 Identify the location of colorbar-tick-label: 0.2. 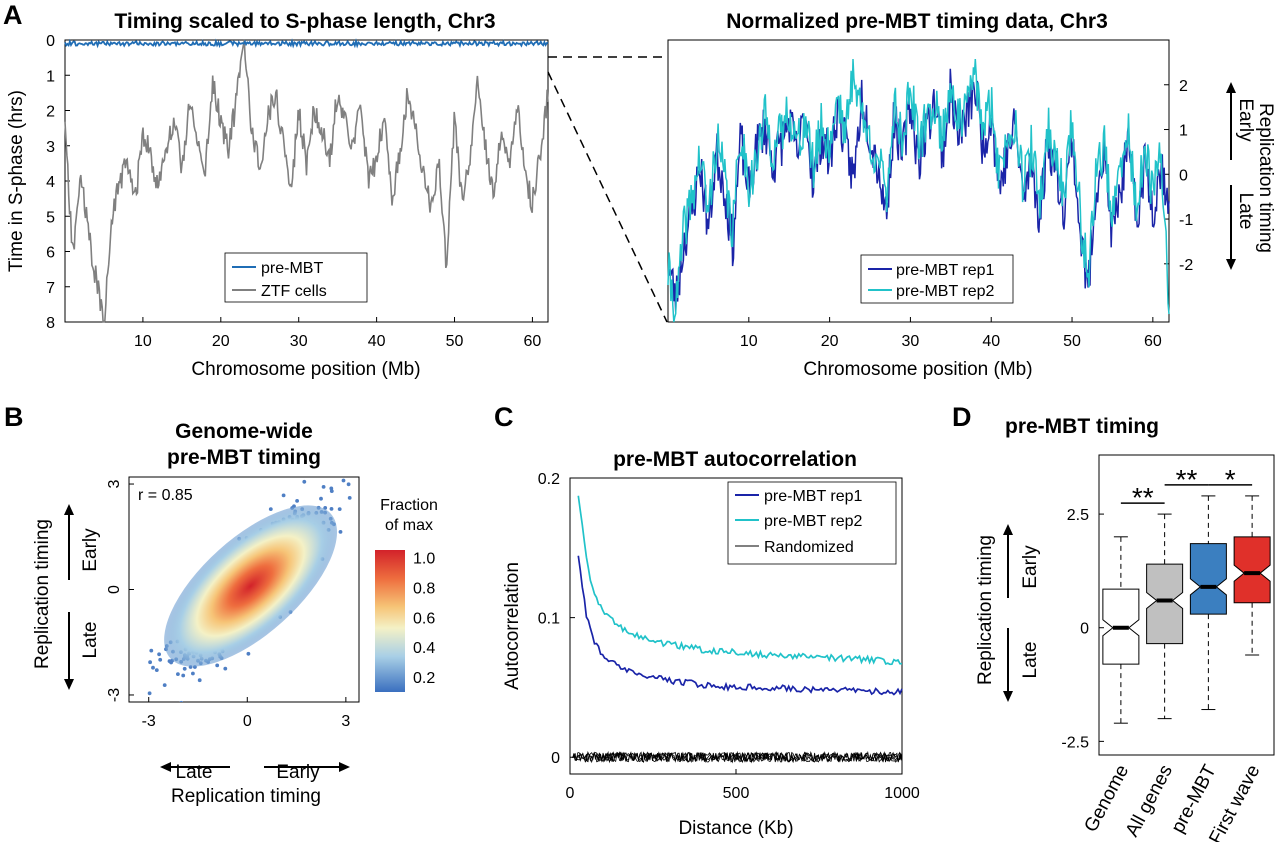
(424, 678).